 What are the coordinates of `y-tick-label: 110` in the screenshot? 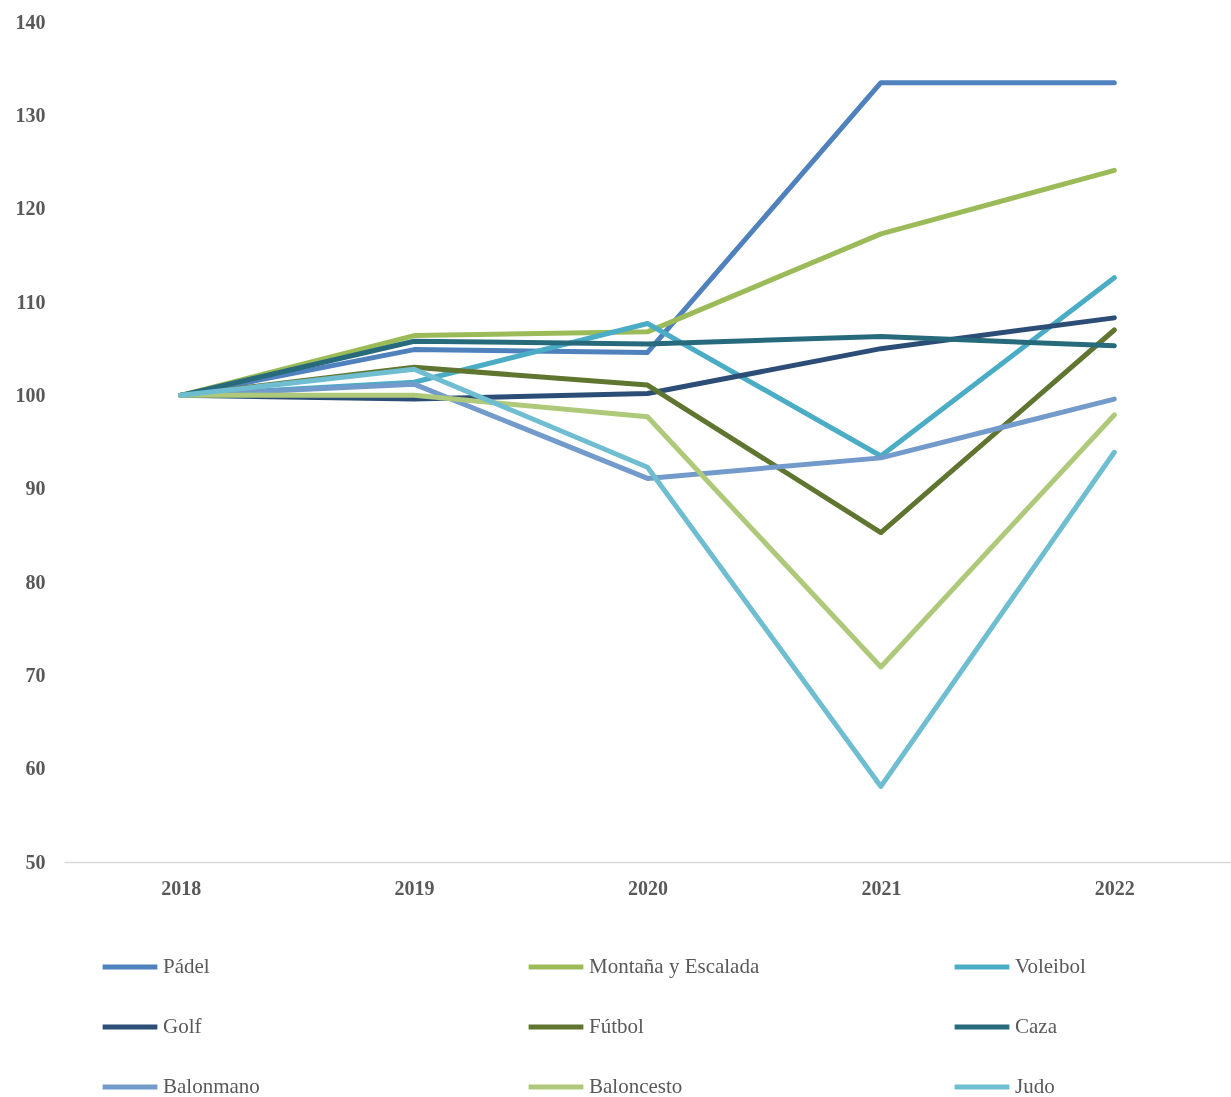 It's located at (31, 301).